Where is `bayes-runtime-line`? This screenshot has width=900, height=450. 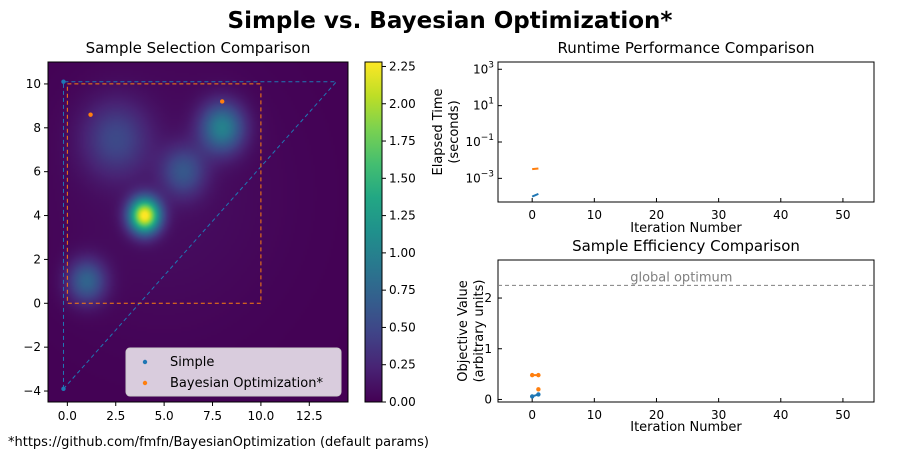 bayes-runtime-line is located at coordinates (535, 169).